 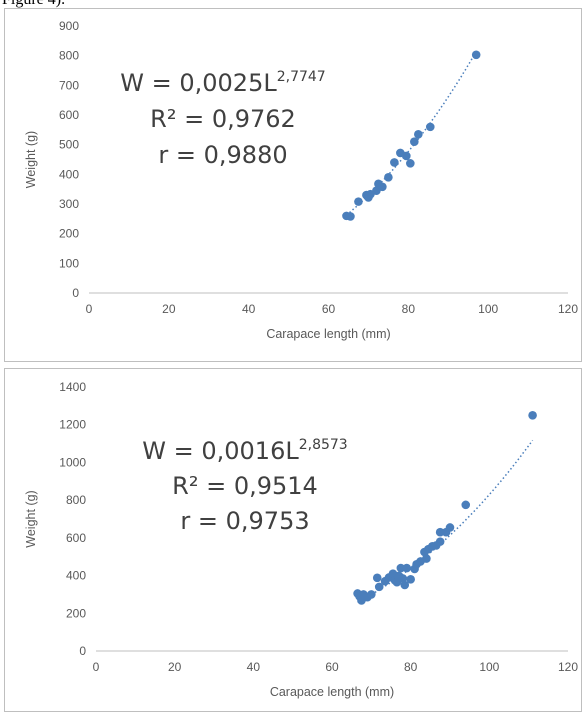 What do you see at coordinates (245, 486) in the screenshot?
I see `r-squared-label: R² = 0,9514` at bounding box center [245, 486].